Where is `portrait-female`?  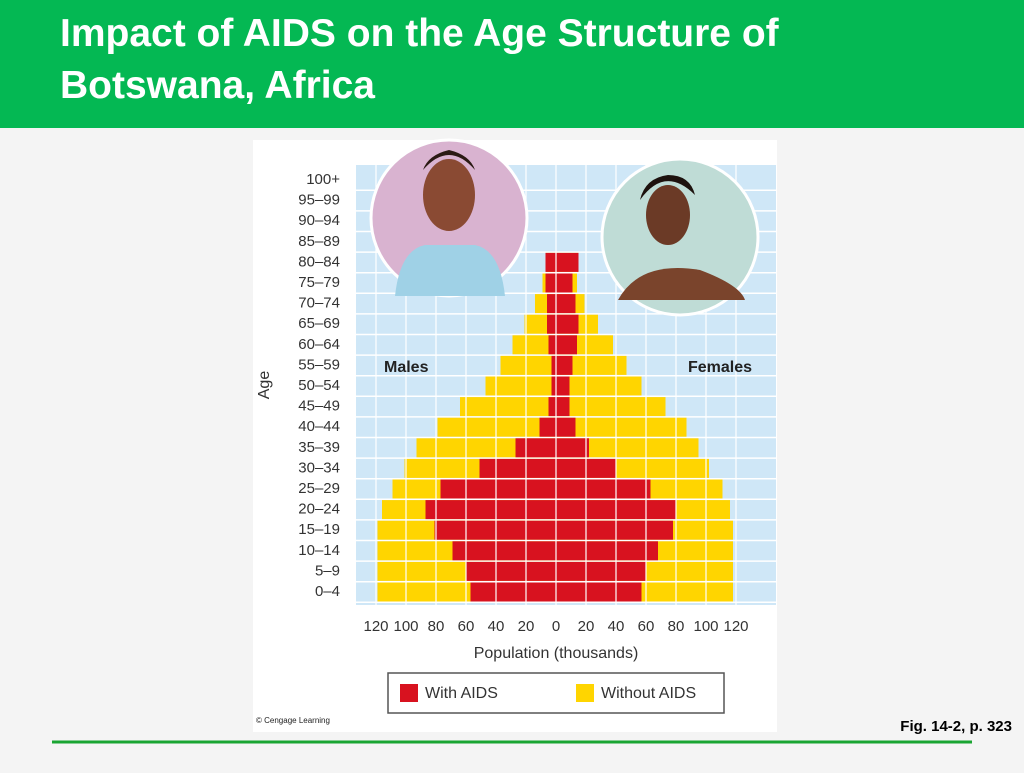
portrait-female is located at coordinates (680, 237).